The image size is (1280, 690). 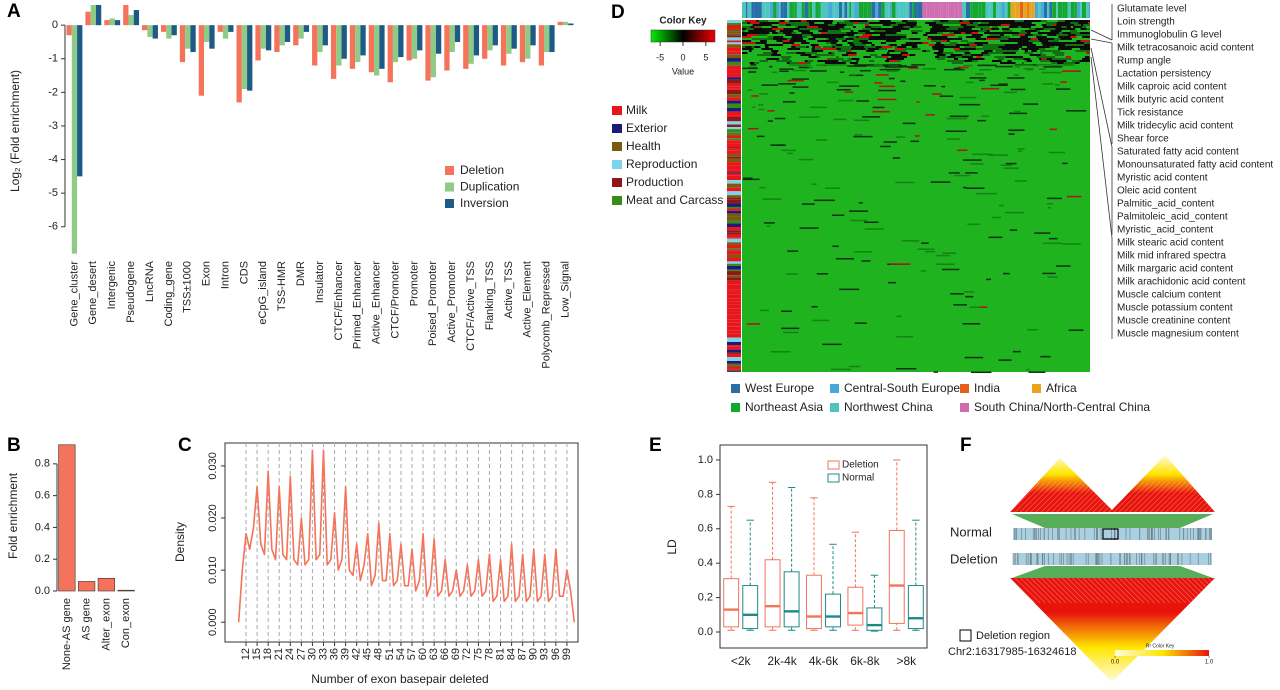 I want to click on row-label: Tick resistance, so click(x=1150, y=113).